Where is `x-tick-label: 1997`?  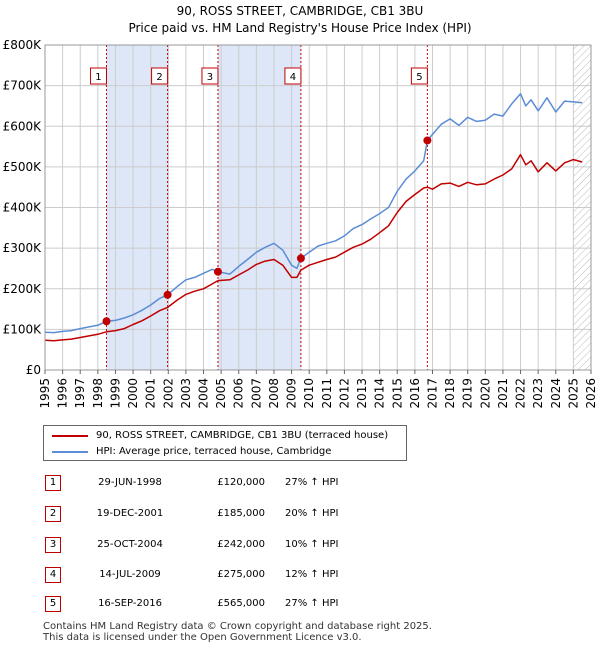
x-tick-label: 1997 is located at coordinates (80, 393).